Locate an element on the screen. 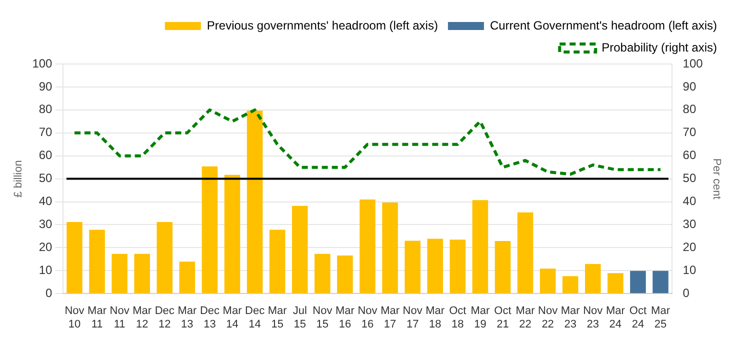  x-tick-label: Mar 25 is located at coordinates (660, 317).